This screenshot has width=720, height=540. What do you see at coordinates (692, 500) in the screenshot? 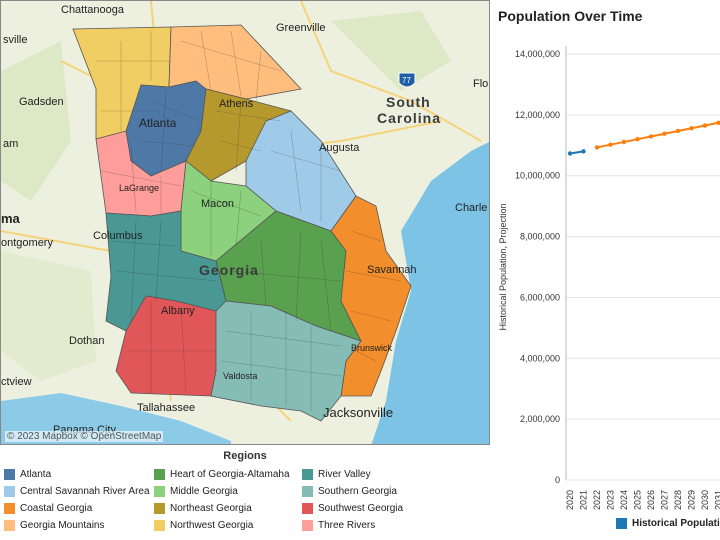
I see `x-tick-label: 2029` at bounding box center [692, 500].